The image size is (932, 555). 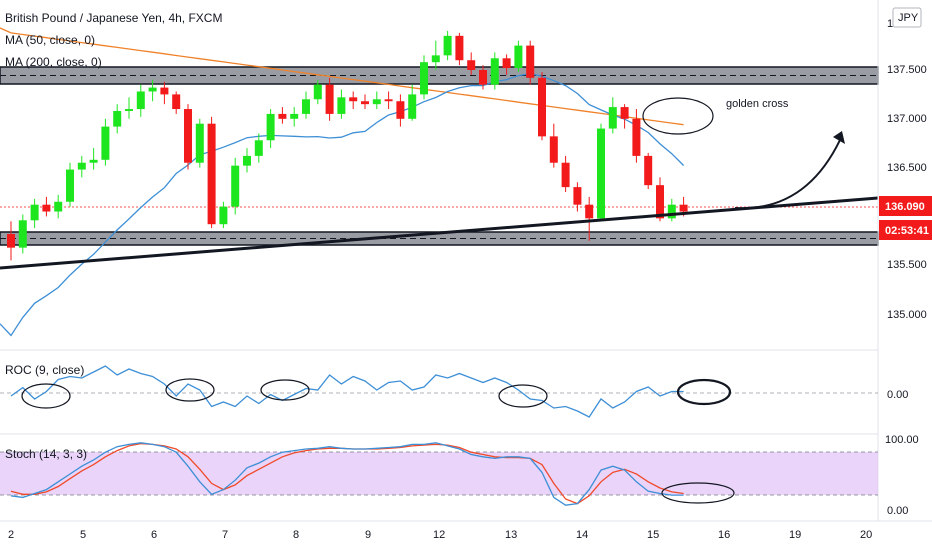 I want to click on stoch-band, so click(x=439, y=473).